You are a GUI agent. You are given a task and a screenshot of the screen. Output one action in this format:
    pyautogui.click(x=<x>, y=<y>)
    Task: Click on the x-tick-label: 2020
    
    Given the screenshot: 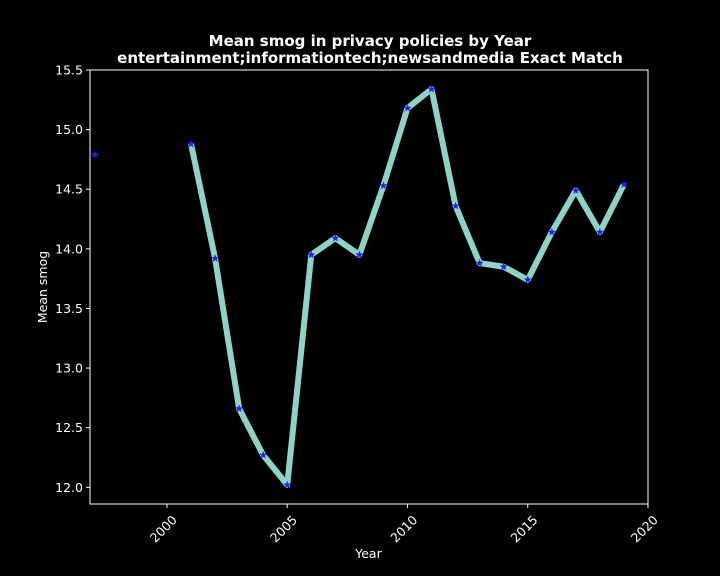 What is the action you would take?
    pyautogui.click(x=644, y=528)
    